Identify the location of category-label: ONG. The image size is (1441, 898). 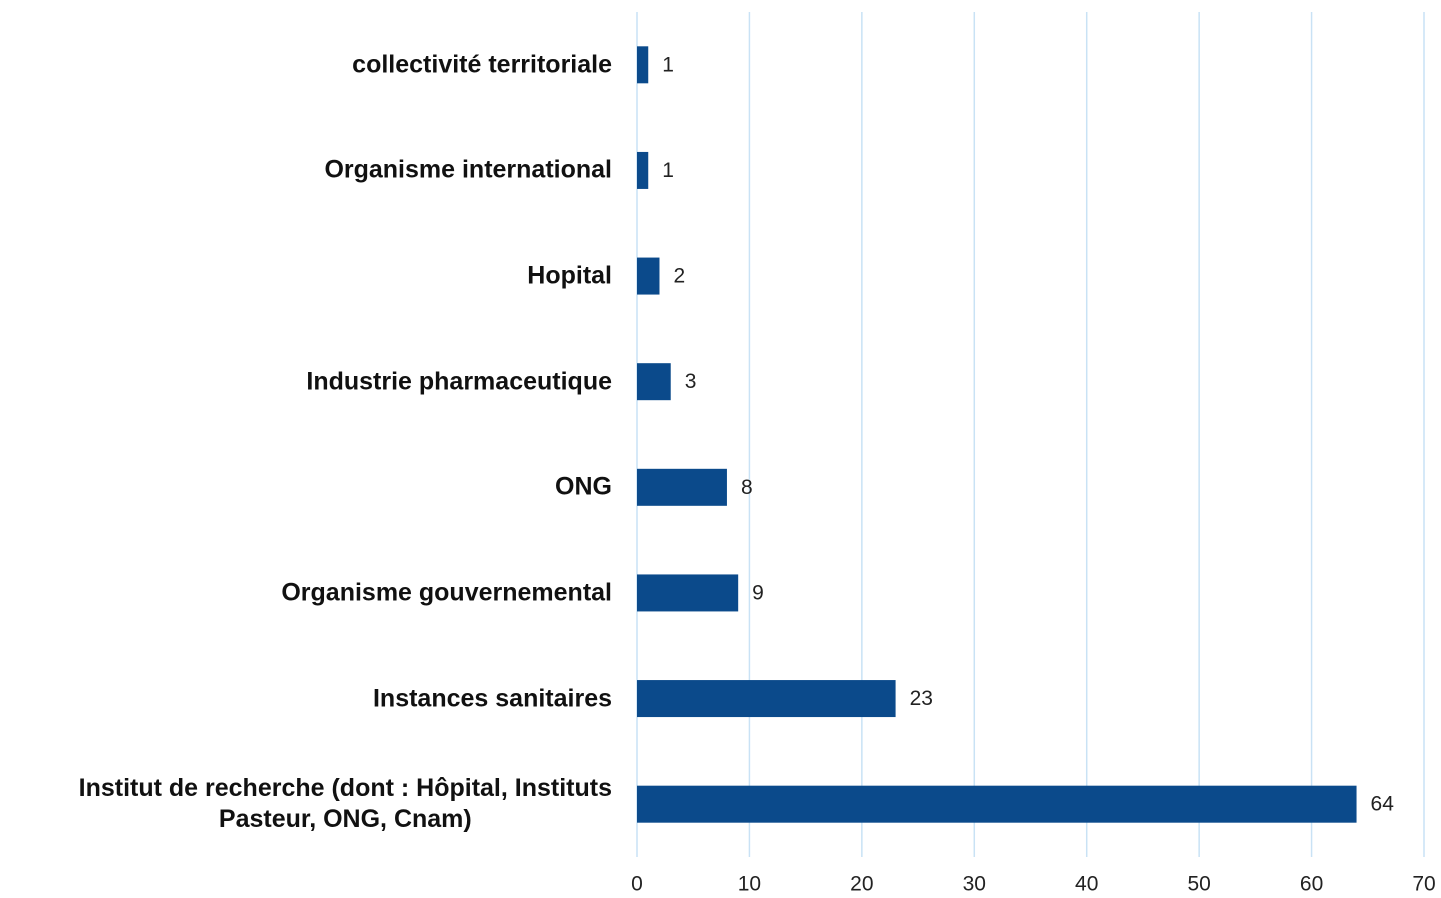
(583, 486).